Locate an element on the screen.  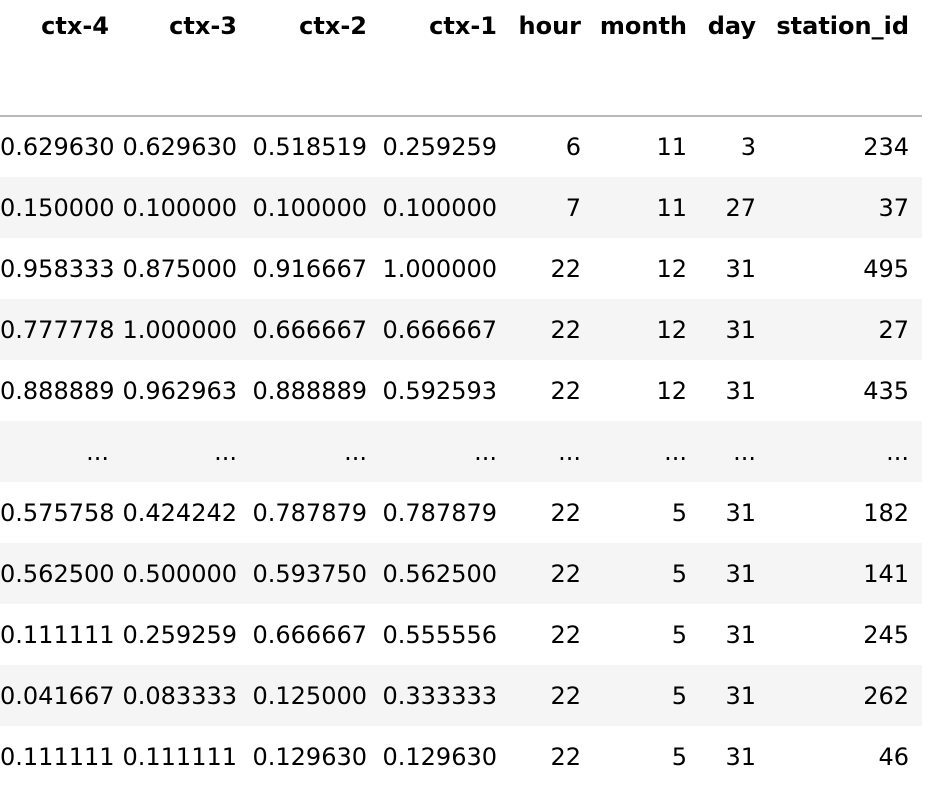
table-cell: 0.129630 is located at coordinates (309, 756).